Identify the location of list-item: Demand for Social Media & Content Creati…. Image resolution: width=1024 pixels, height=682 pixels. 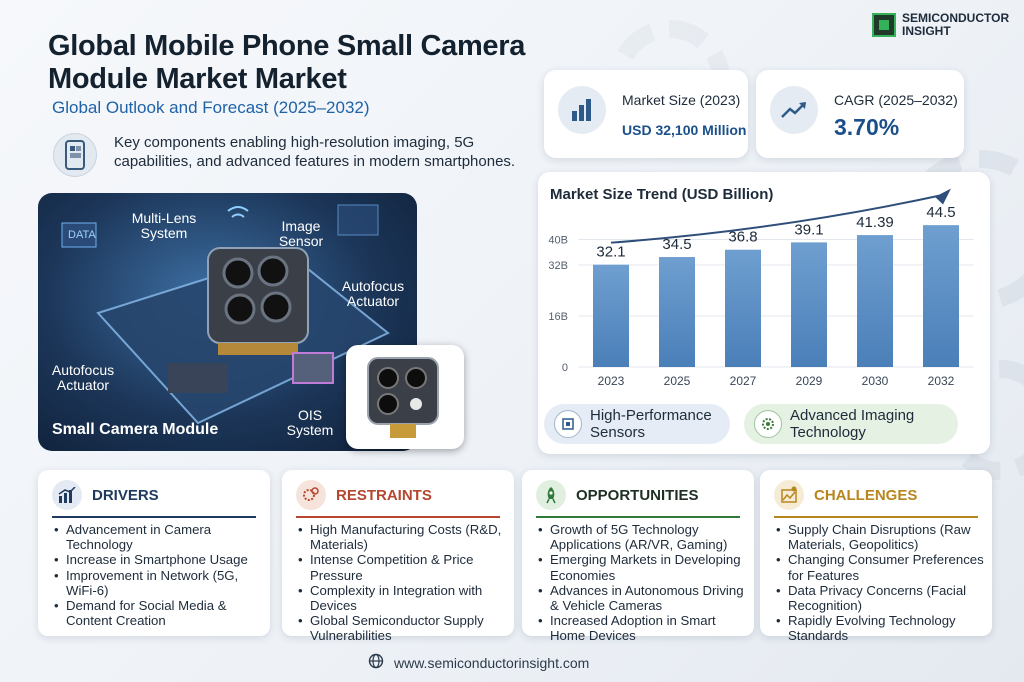
(158, 613).